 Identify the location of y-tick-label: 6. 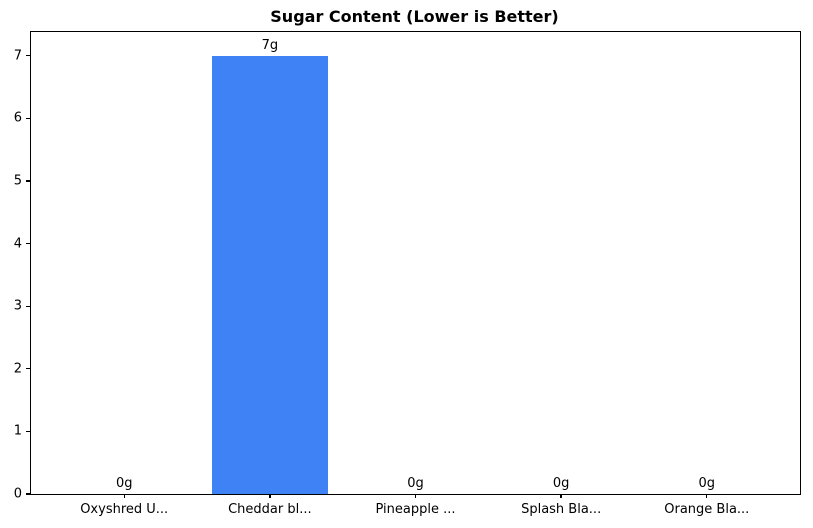
(17, 118).